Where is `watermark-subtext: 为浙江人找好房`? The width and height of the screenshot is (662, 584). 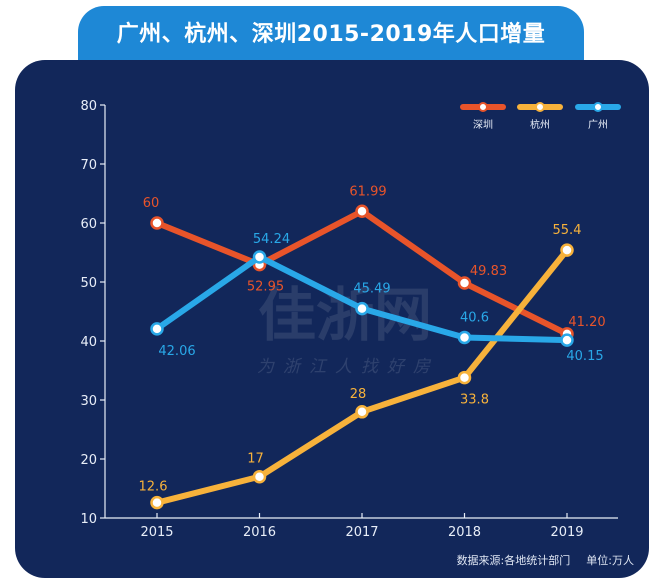 watermark-subtext: 为浙江人找好房 is located at coordinates (348, 367).